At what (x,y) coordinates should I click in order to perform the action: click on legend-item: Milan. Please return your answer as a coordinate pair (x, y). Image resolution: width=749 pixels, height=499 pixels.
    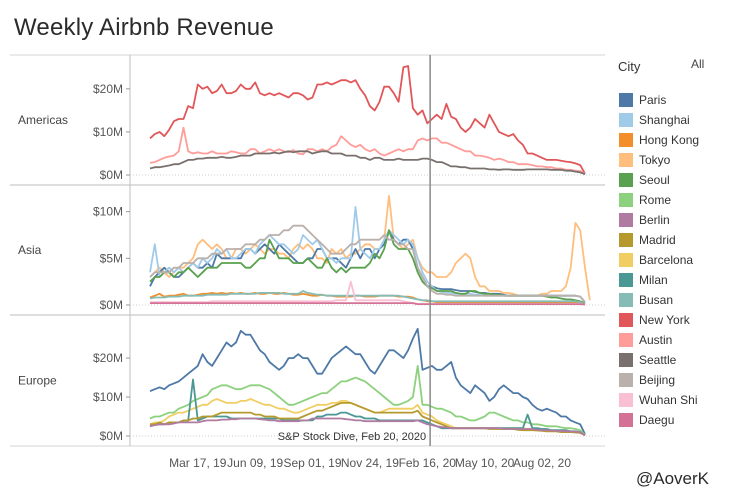
    Looking at the image, I should click on (659, 280).